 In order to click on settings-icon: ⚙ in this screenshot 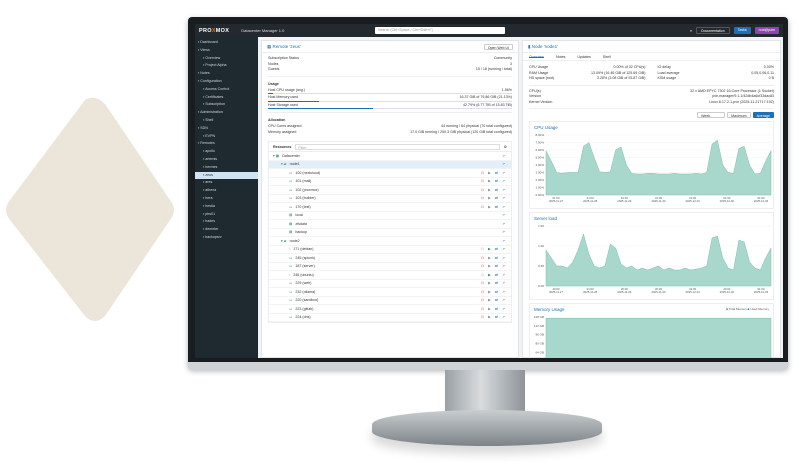, I will do `click(505, 146)`.